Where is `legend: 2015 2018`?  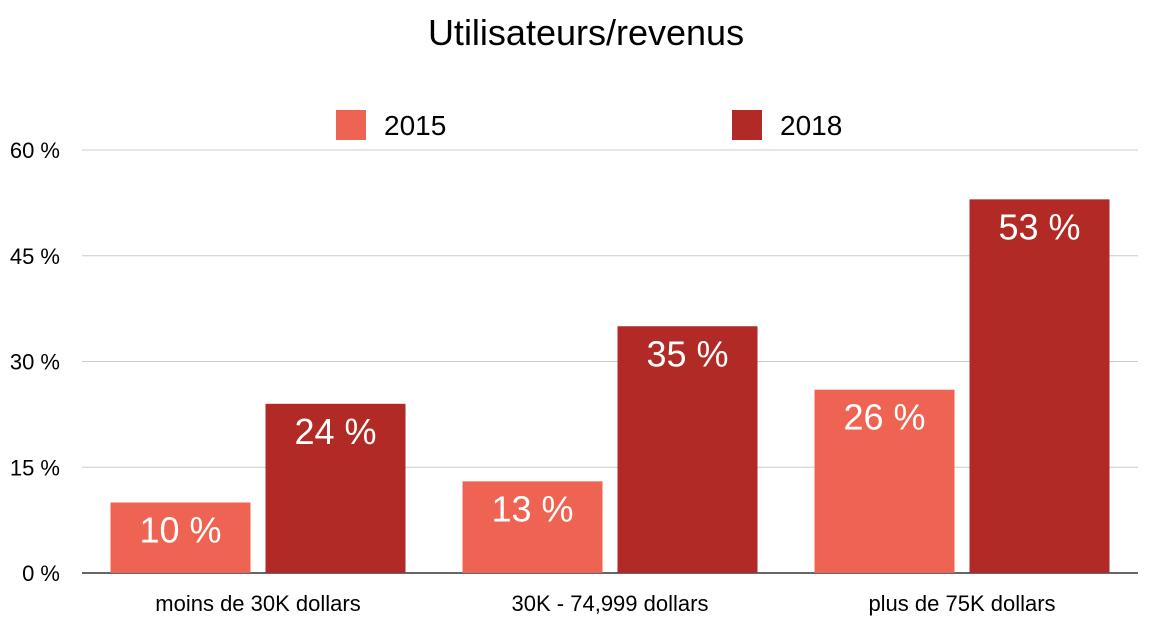
legend: 2015 2018 is located at coordinates (589, 125).